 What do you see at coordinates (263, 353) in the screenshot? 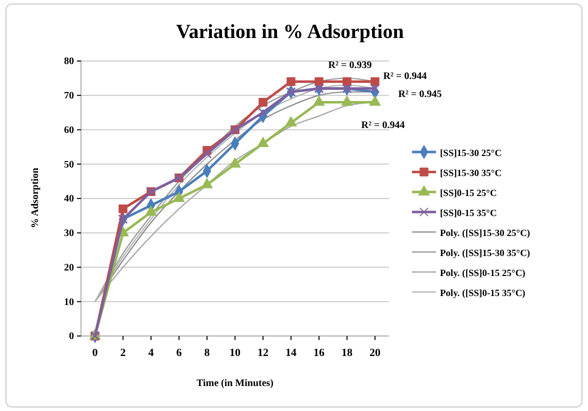
I see `x-tick-label: 12` at bounding box center [263, 353].